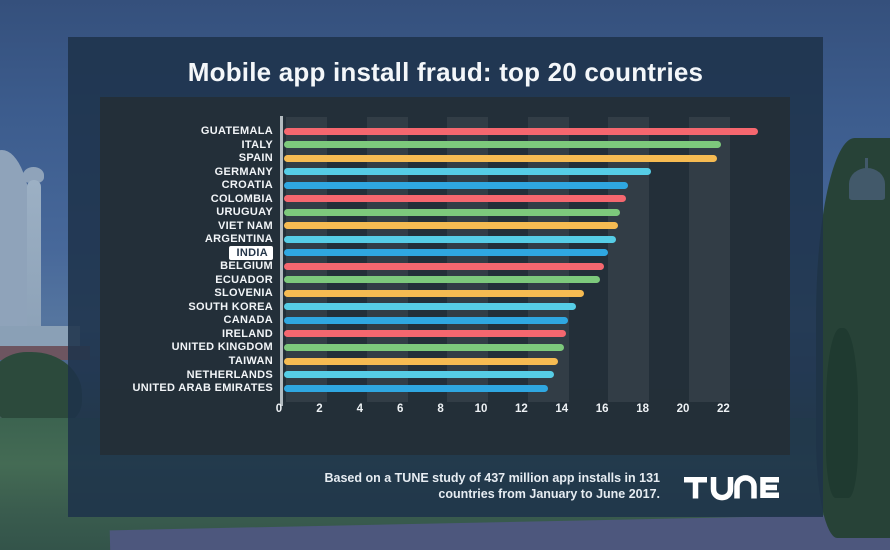  Describe the element at coordinates (319, 409) in the screenshot. I see `x-tick-label: 2` at that location.